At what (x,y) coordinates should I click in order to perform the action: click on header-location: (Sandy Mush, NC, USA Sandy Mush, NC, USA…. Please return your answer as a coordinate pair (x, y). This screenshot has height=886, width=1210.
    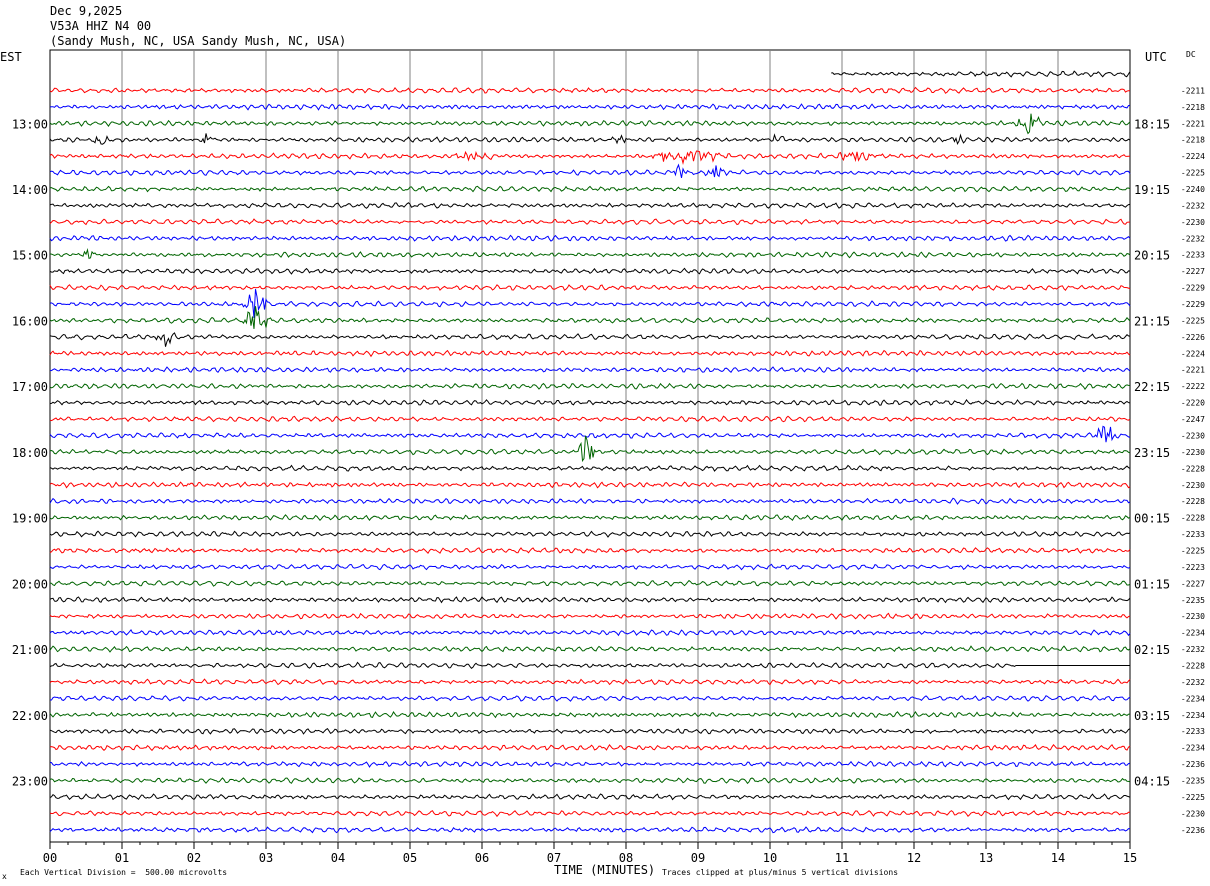
    Looking at the image, I should click on (198, 41).